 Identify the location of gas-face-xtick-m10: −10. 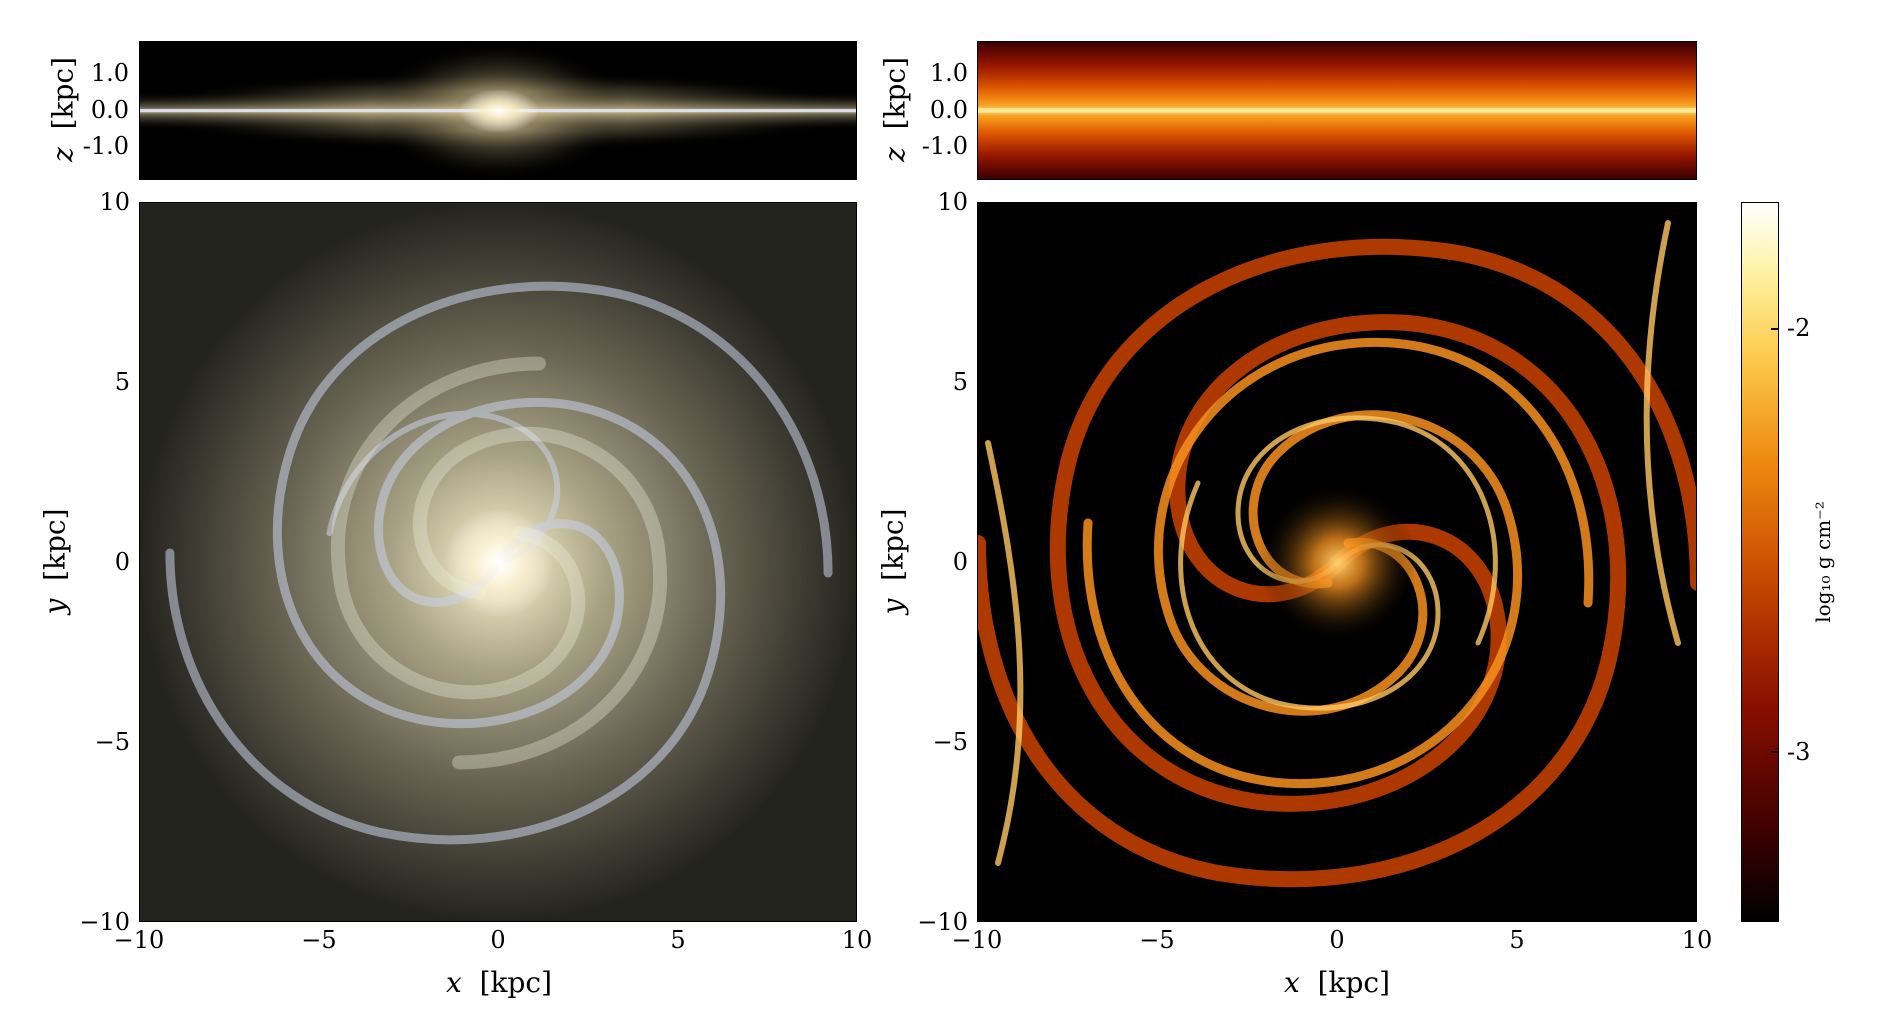
(977, 940).